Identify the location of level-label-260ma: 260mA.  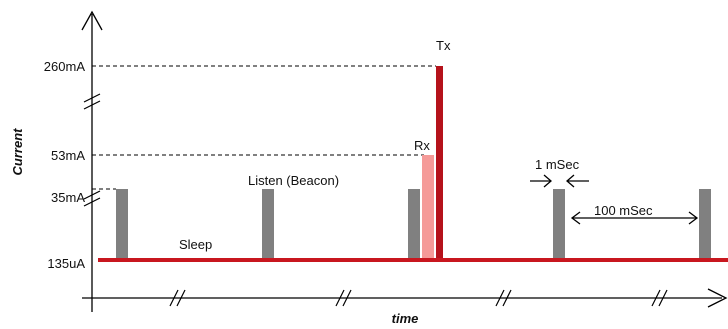
(65, 66).